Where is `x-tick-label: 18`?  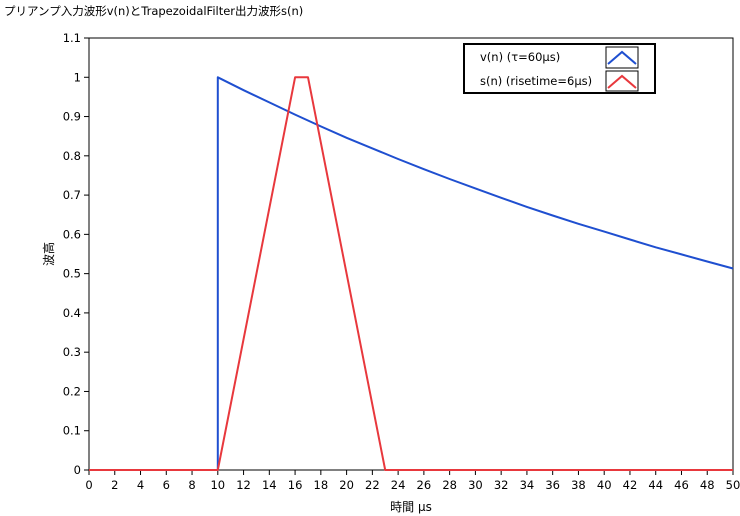 x-tick-label: 18 is located at coordinates (321, 485).